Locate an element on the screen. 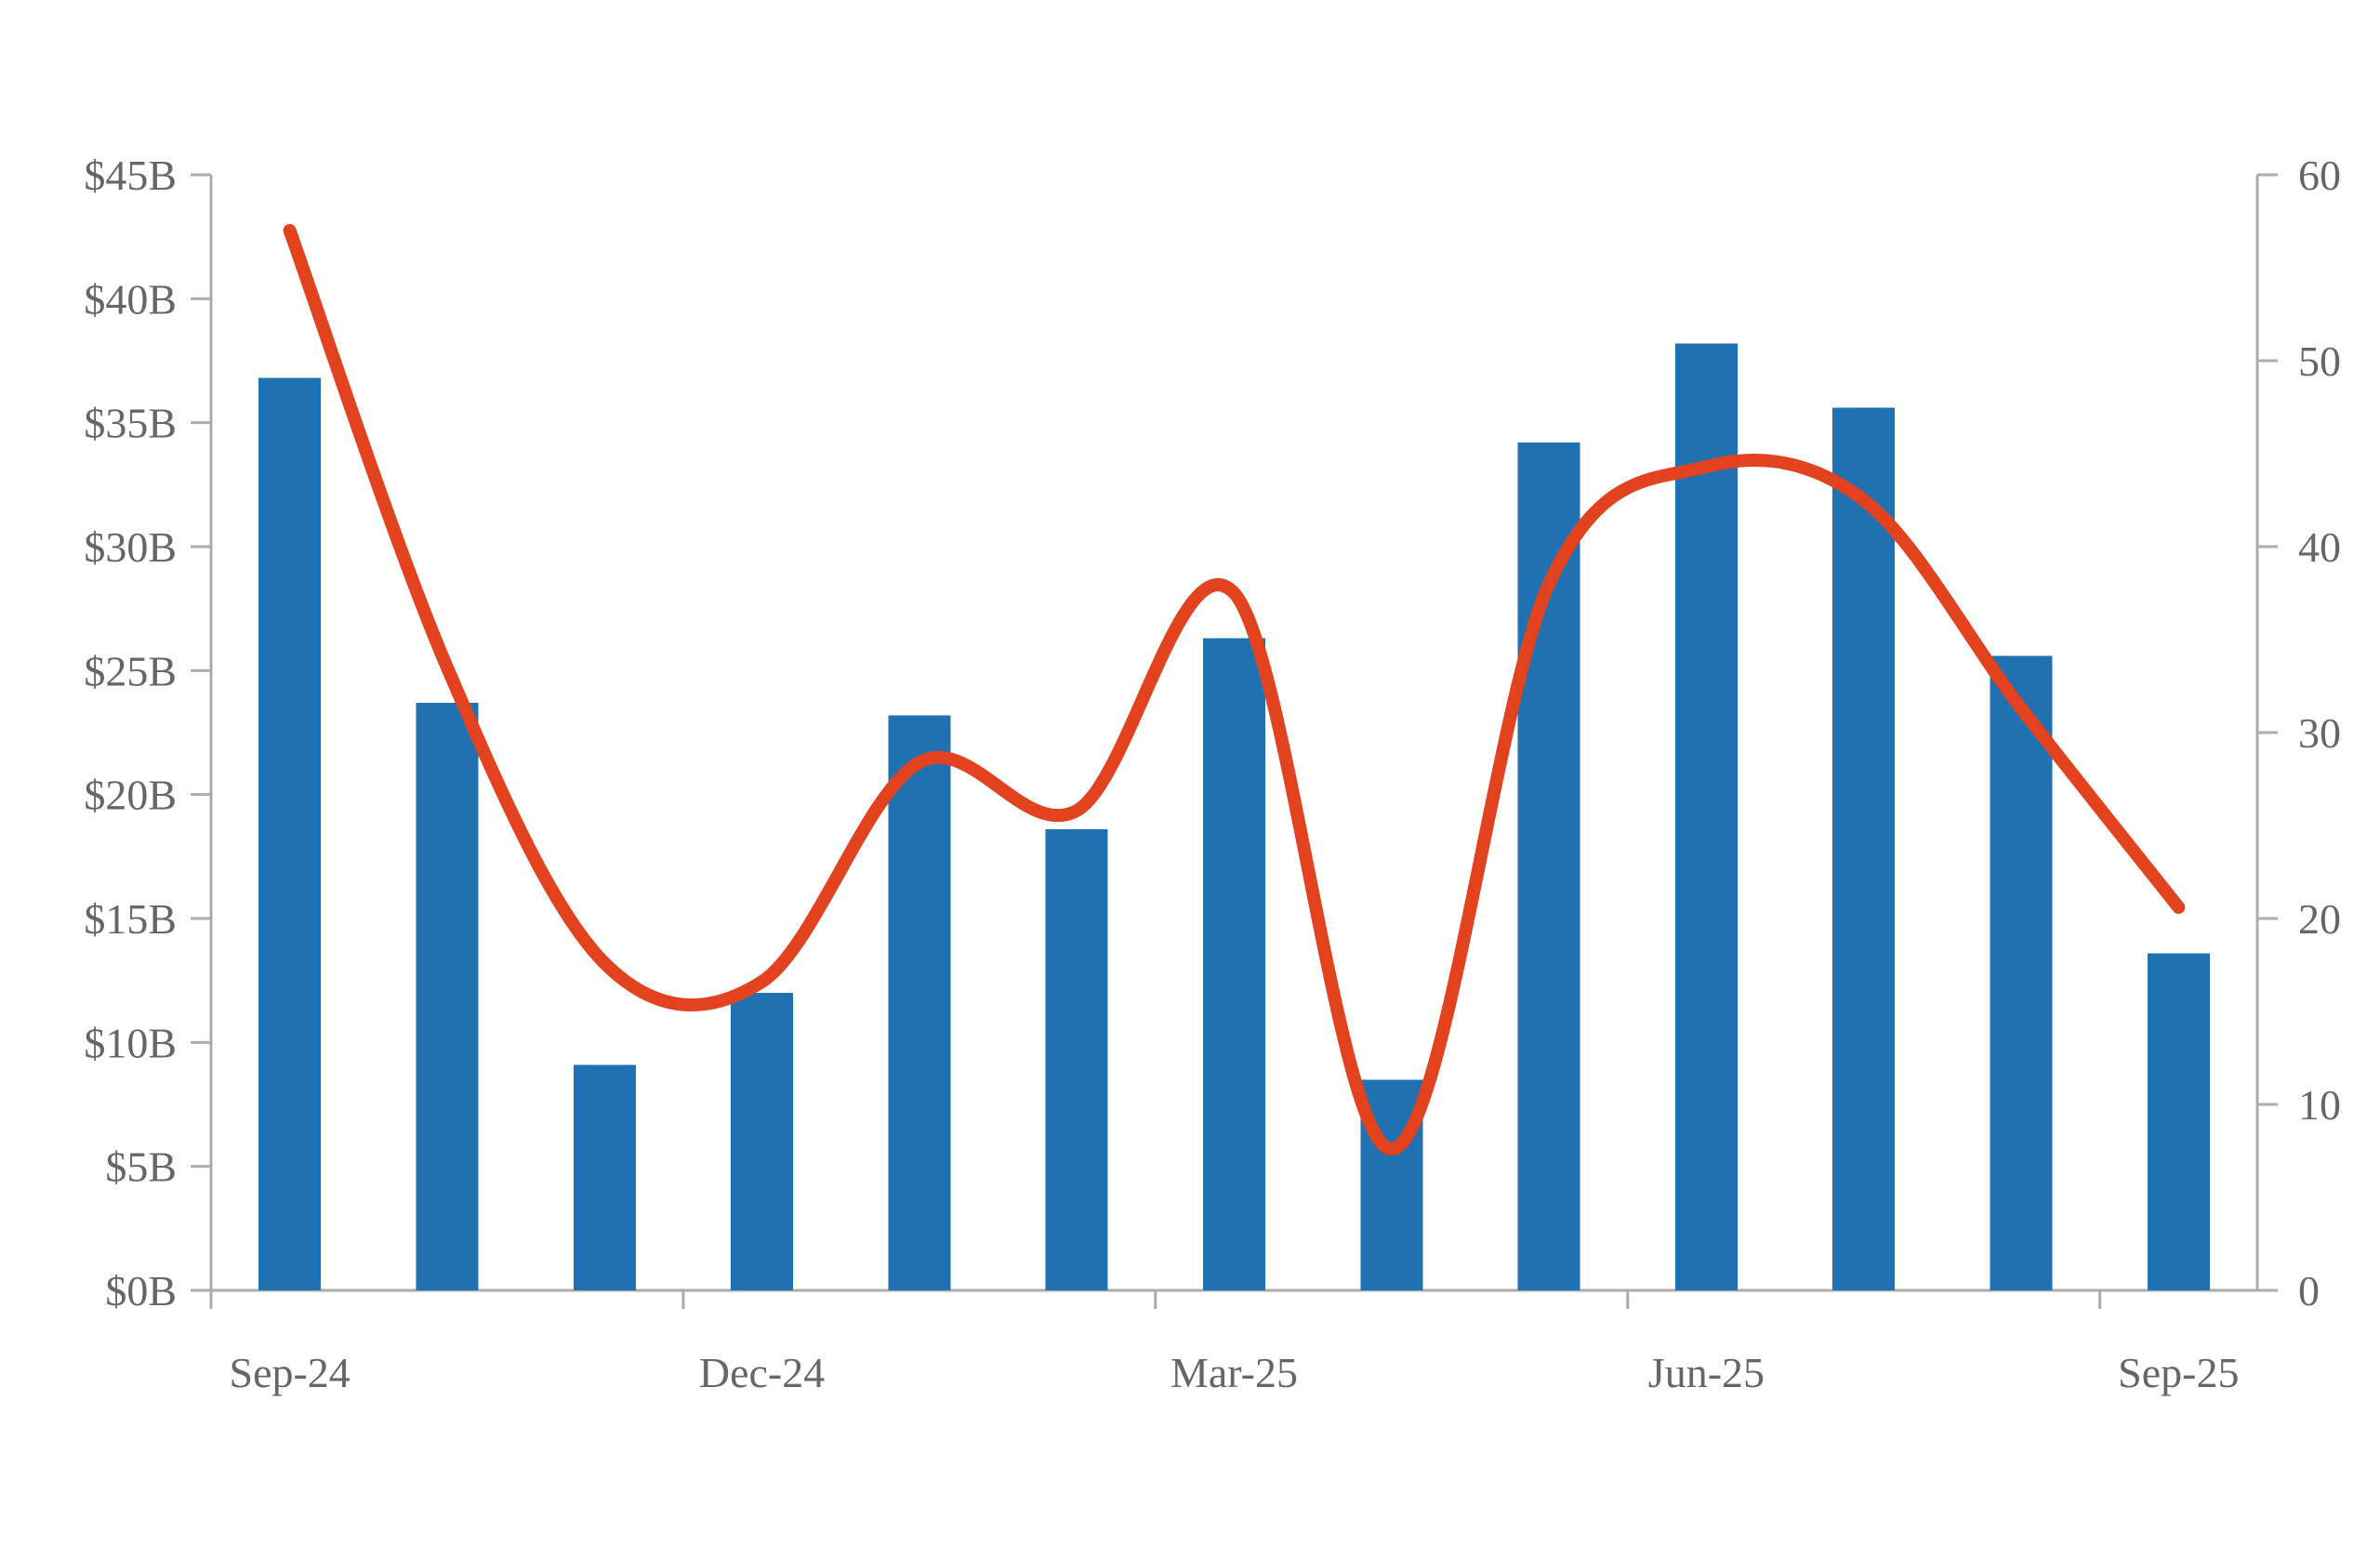 The image size is (2380, 1546). right-axis-label: 40 is located at coordinates (2319, 547).